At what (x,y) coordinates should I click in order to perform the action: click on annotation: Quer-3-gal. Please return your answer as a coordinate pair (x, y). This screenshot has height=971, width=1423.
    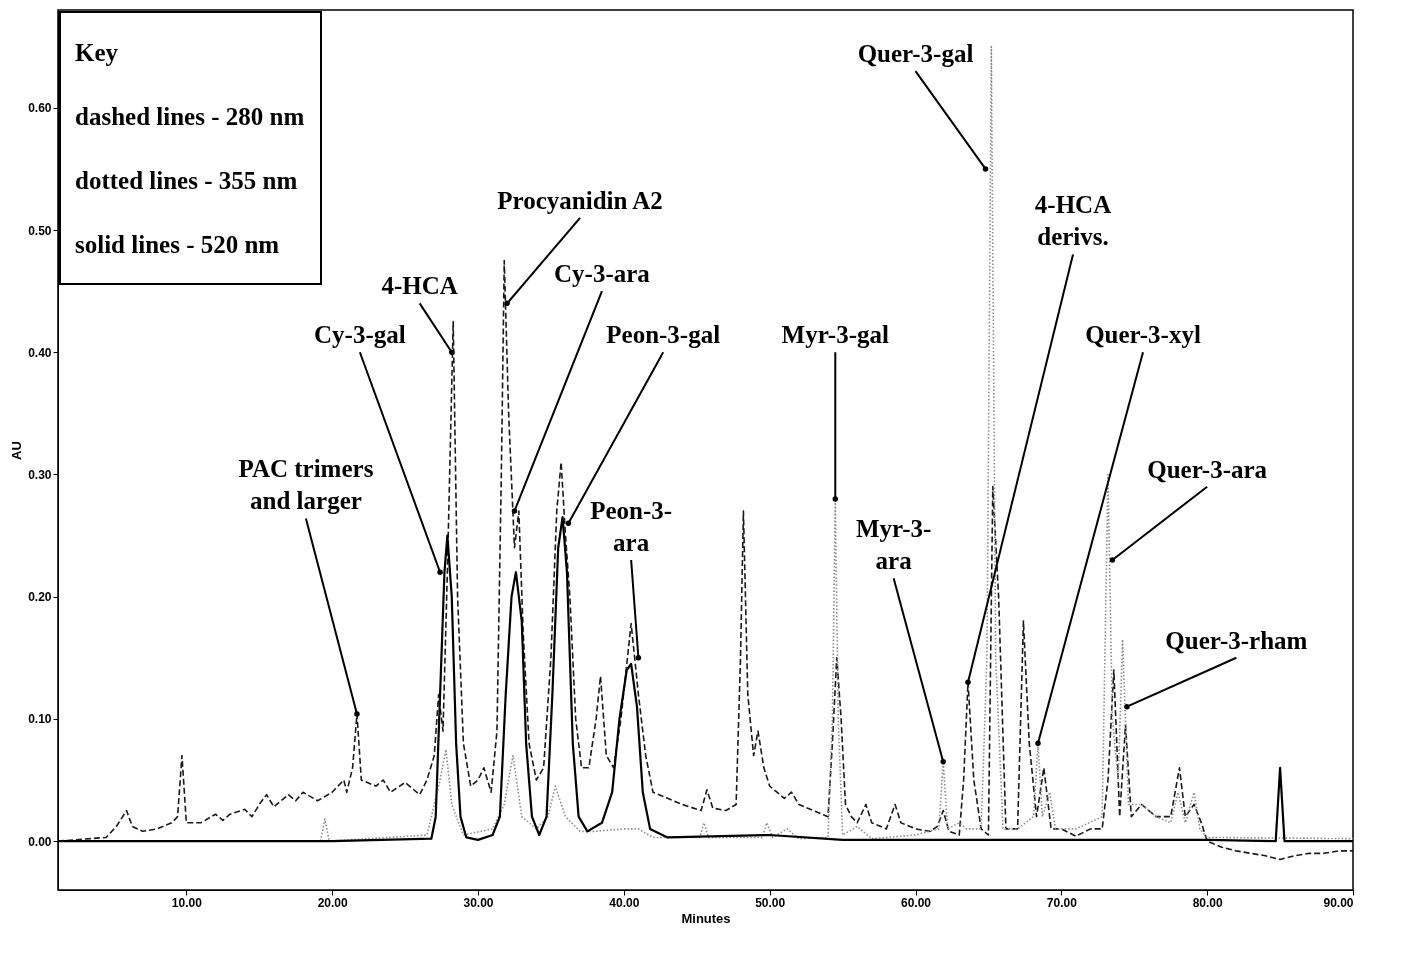
    Looking at the image, I should click on (915, 54).